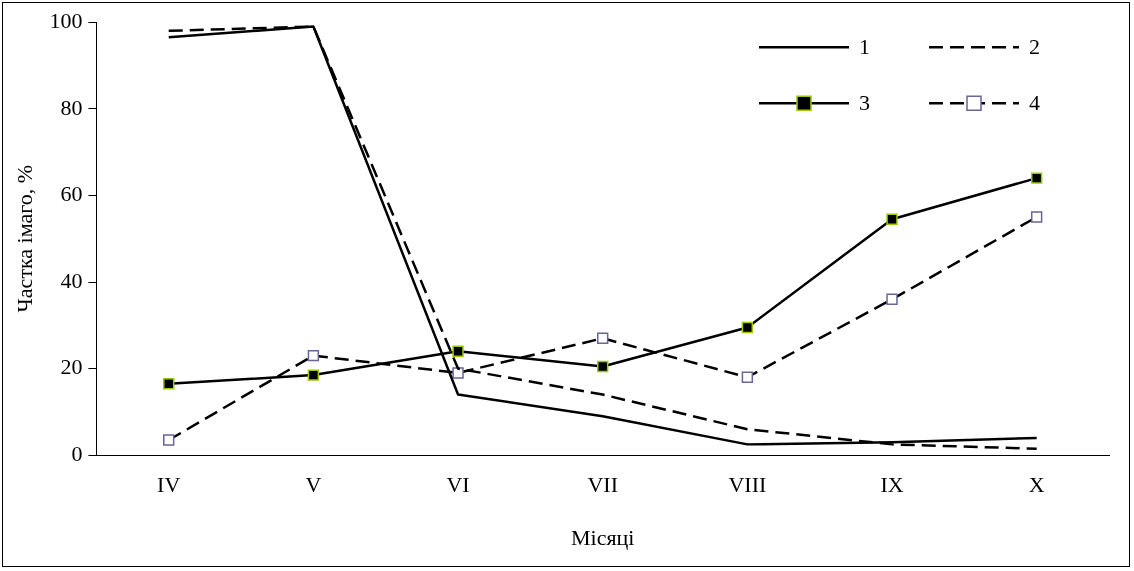 The width and height of the screenshot is (1134, 571). I want to click on x-tick-label: VIII, so click(747, 485).